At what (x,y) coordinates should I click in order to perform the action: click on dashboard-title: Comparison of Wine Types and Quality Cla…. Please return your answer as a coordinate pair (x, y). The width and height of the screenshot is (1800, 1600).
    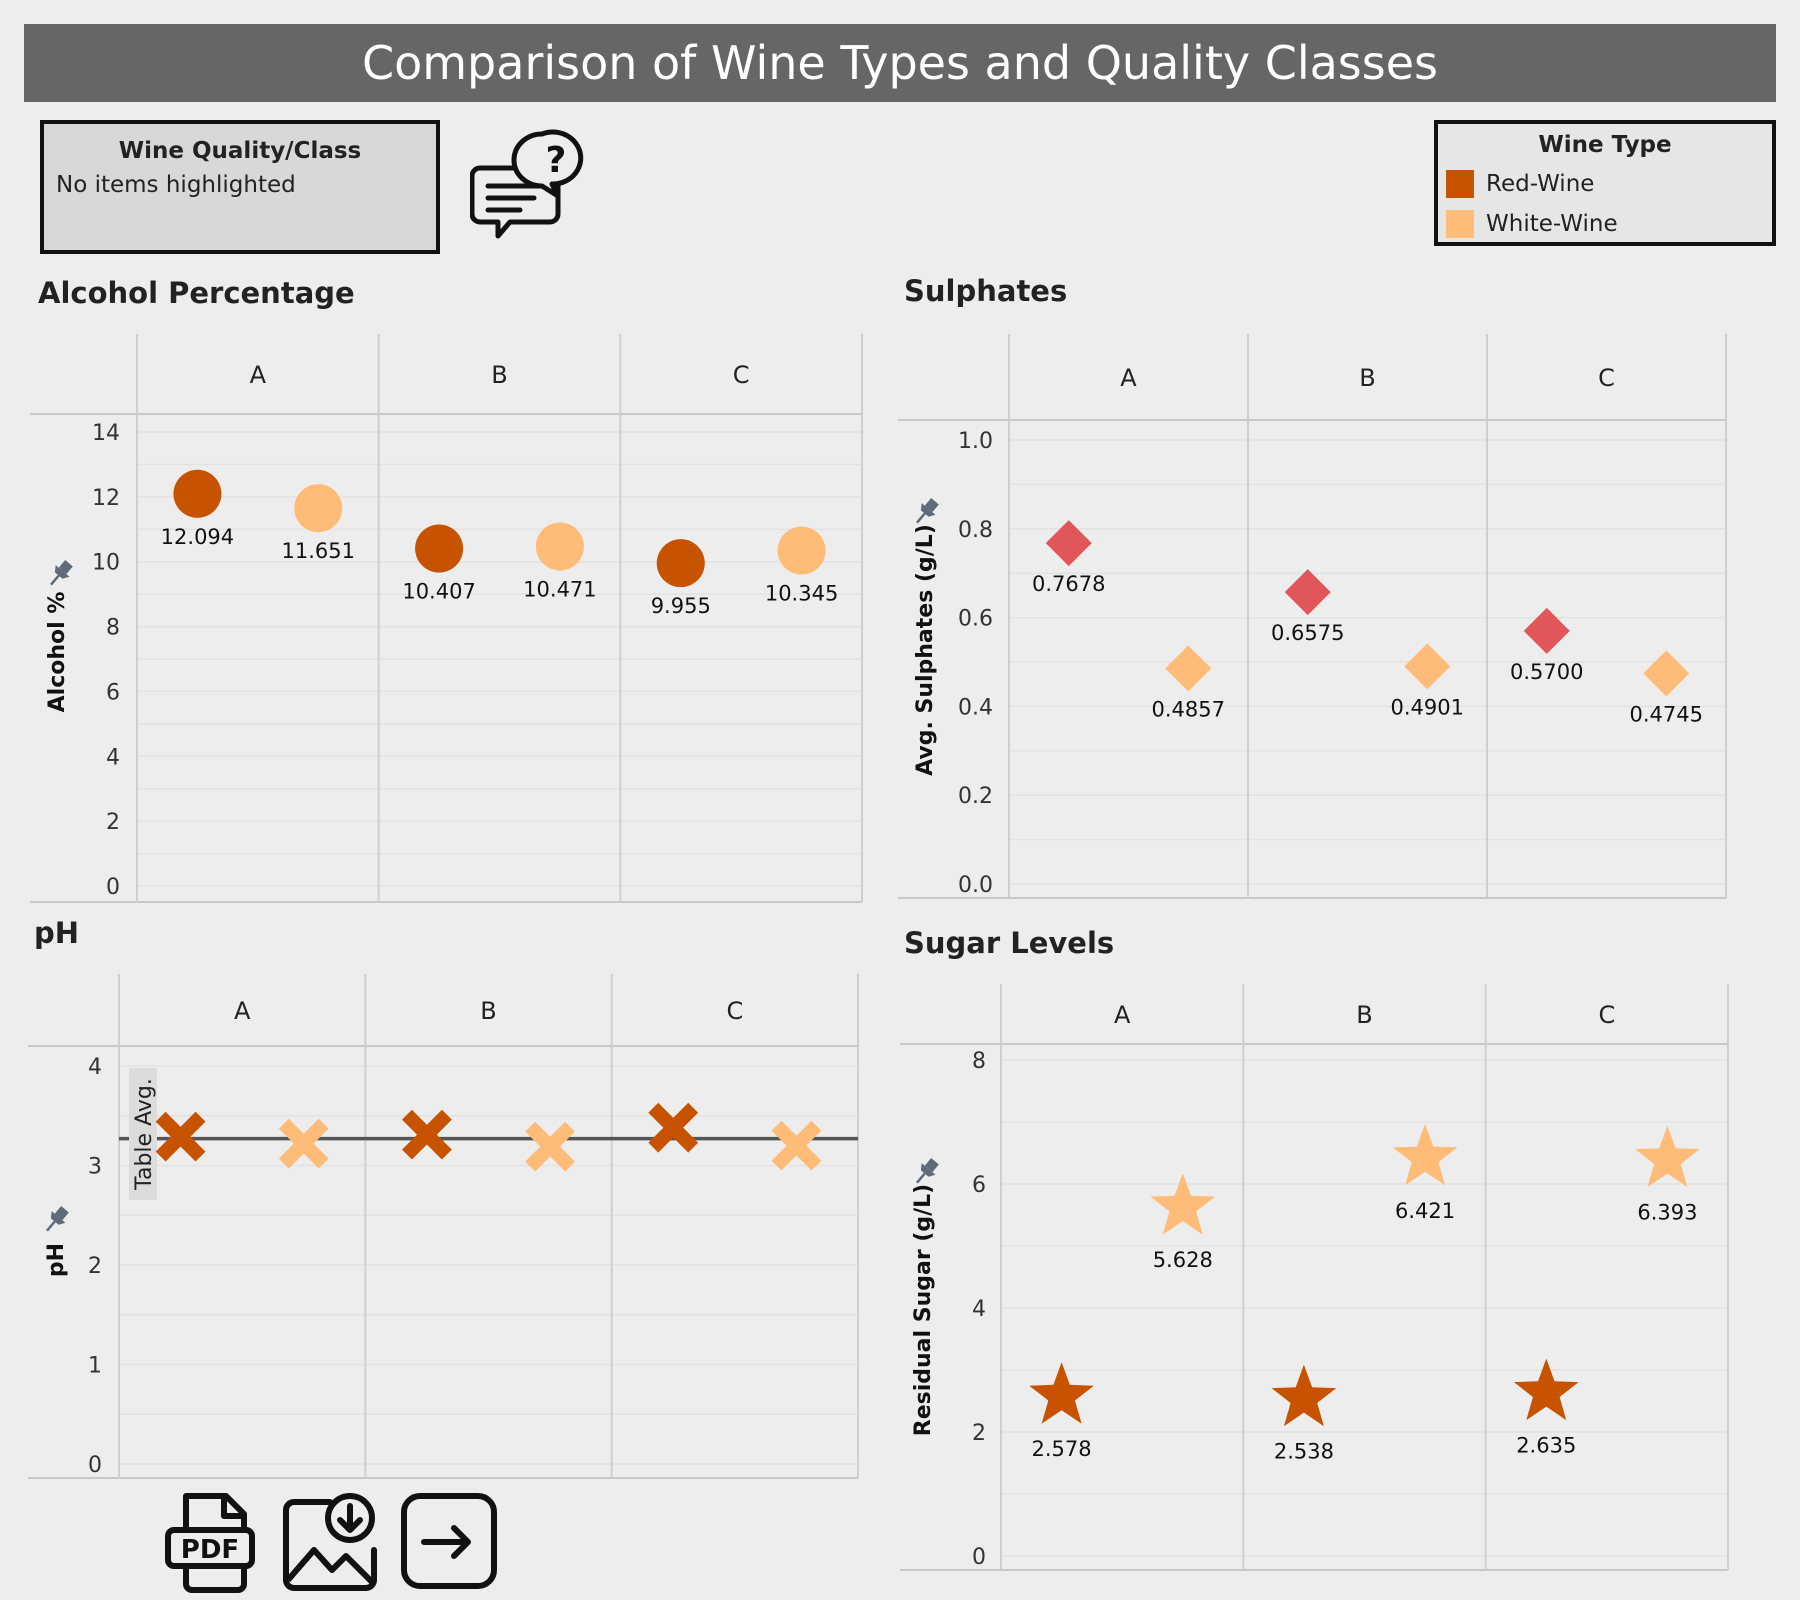
    Looking at the image, I should click on (900, 63).